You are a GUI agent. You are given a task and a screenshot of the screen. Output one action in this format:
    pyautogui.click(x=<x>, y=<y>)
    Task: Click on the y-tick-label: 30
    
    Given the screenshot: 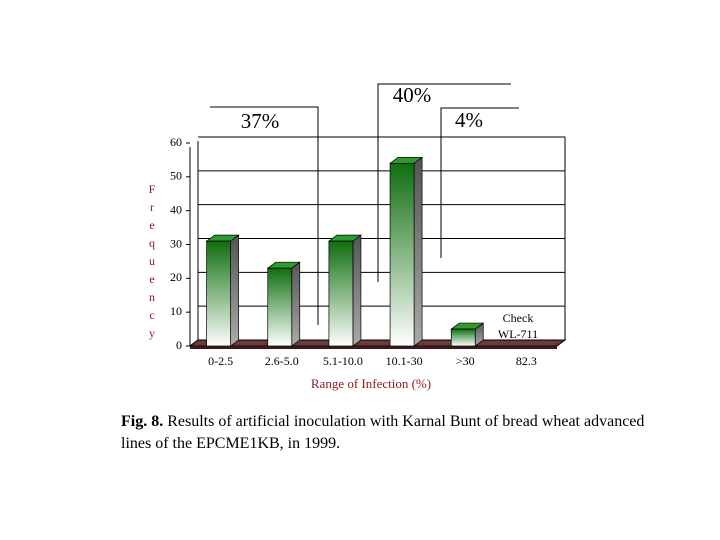 What is the action you would take?
    pyautogui.click(x=176, y=243)
    